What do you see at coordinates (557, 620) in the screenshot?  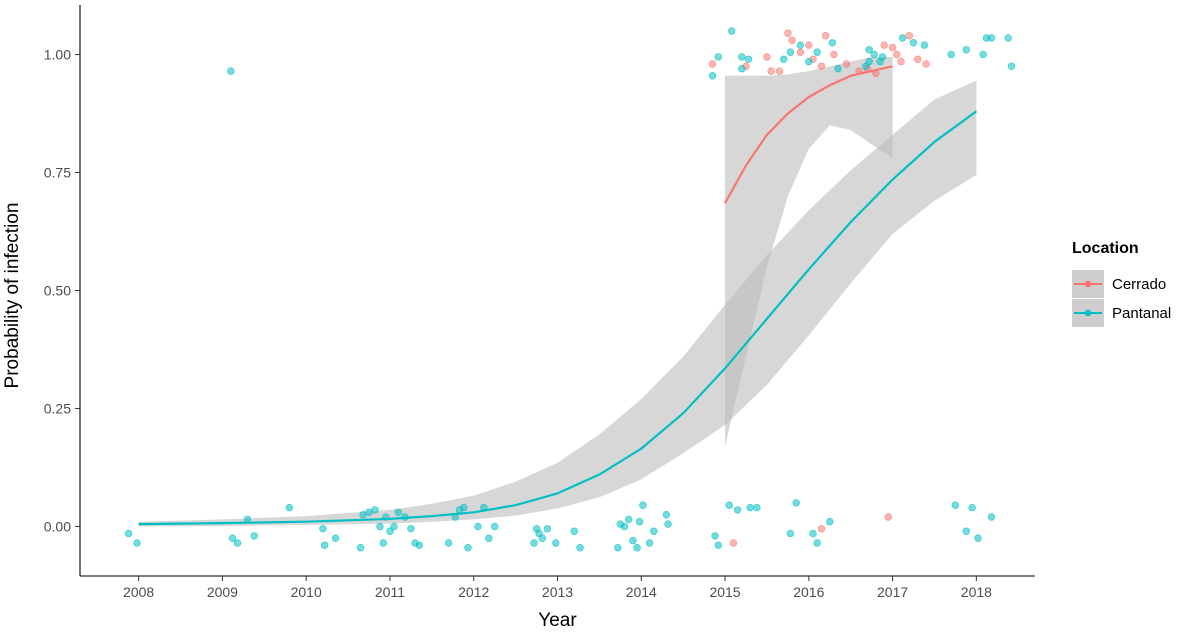 I see `x-axis-title: Year` at bounding box center [557, 620].